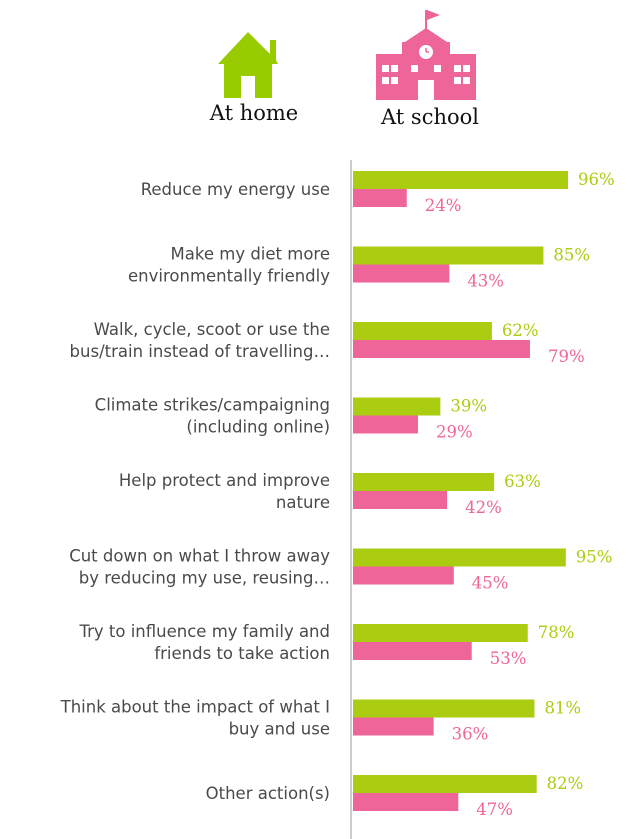 Image resolution: width=631 pixels, height=839 pixels. I want to click on value-label-at-home: 81%, so click(562, 708).